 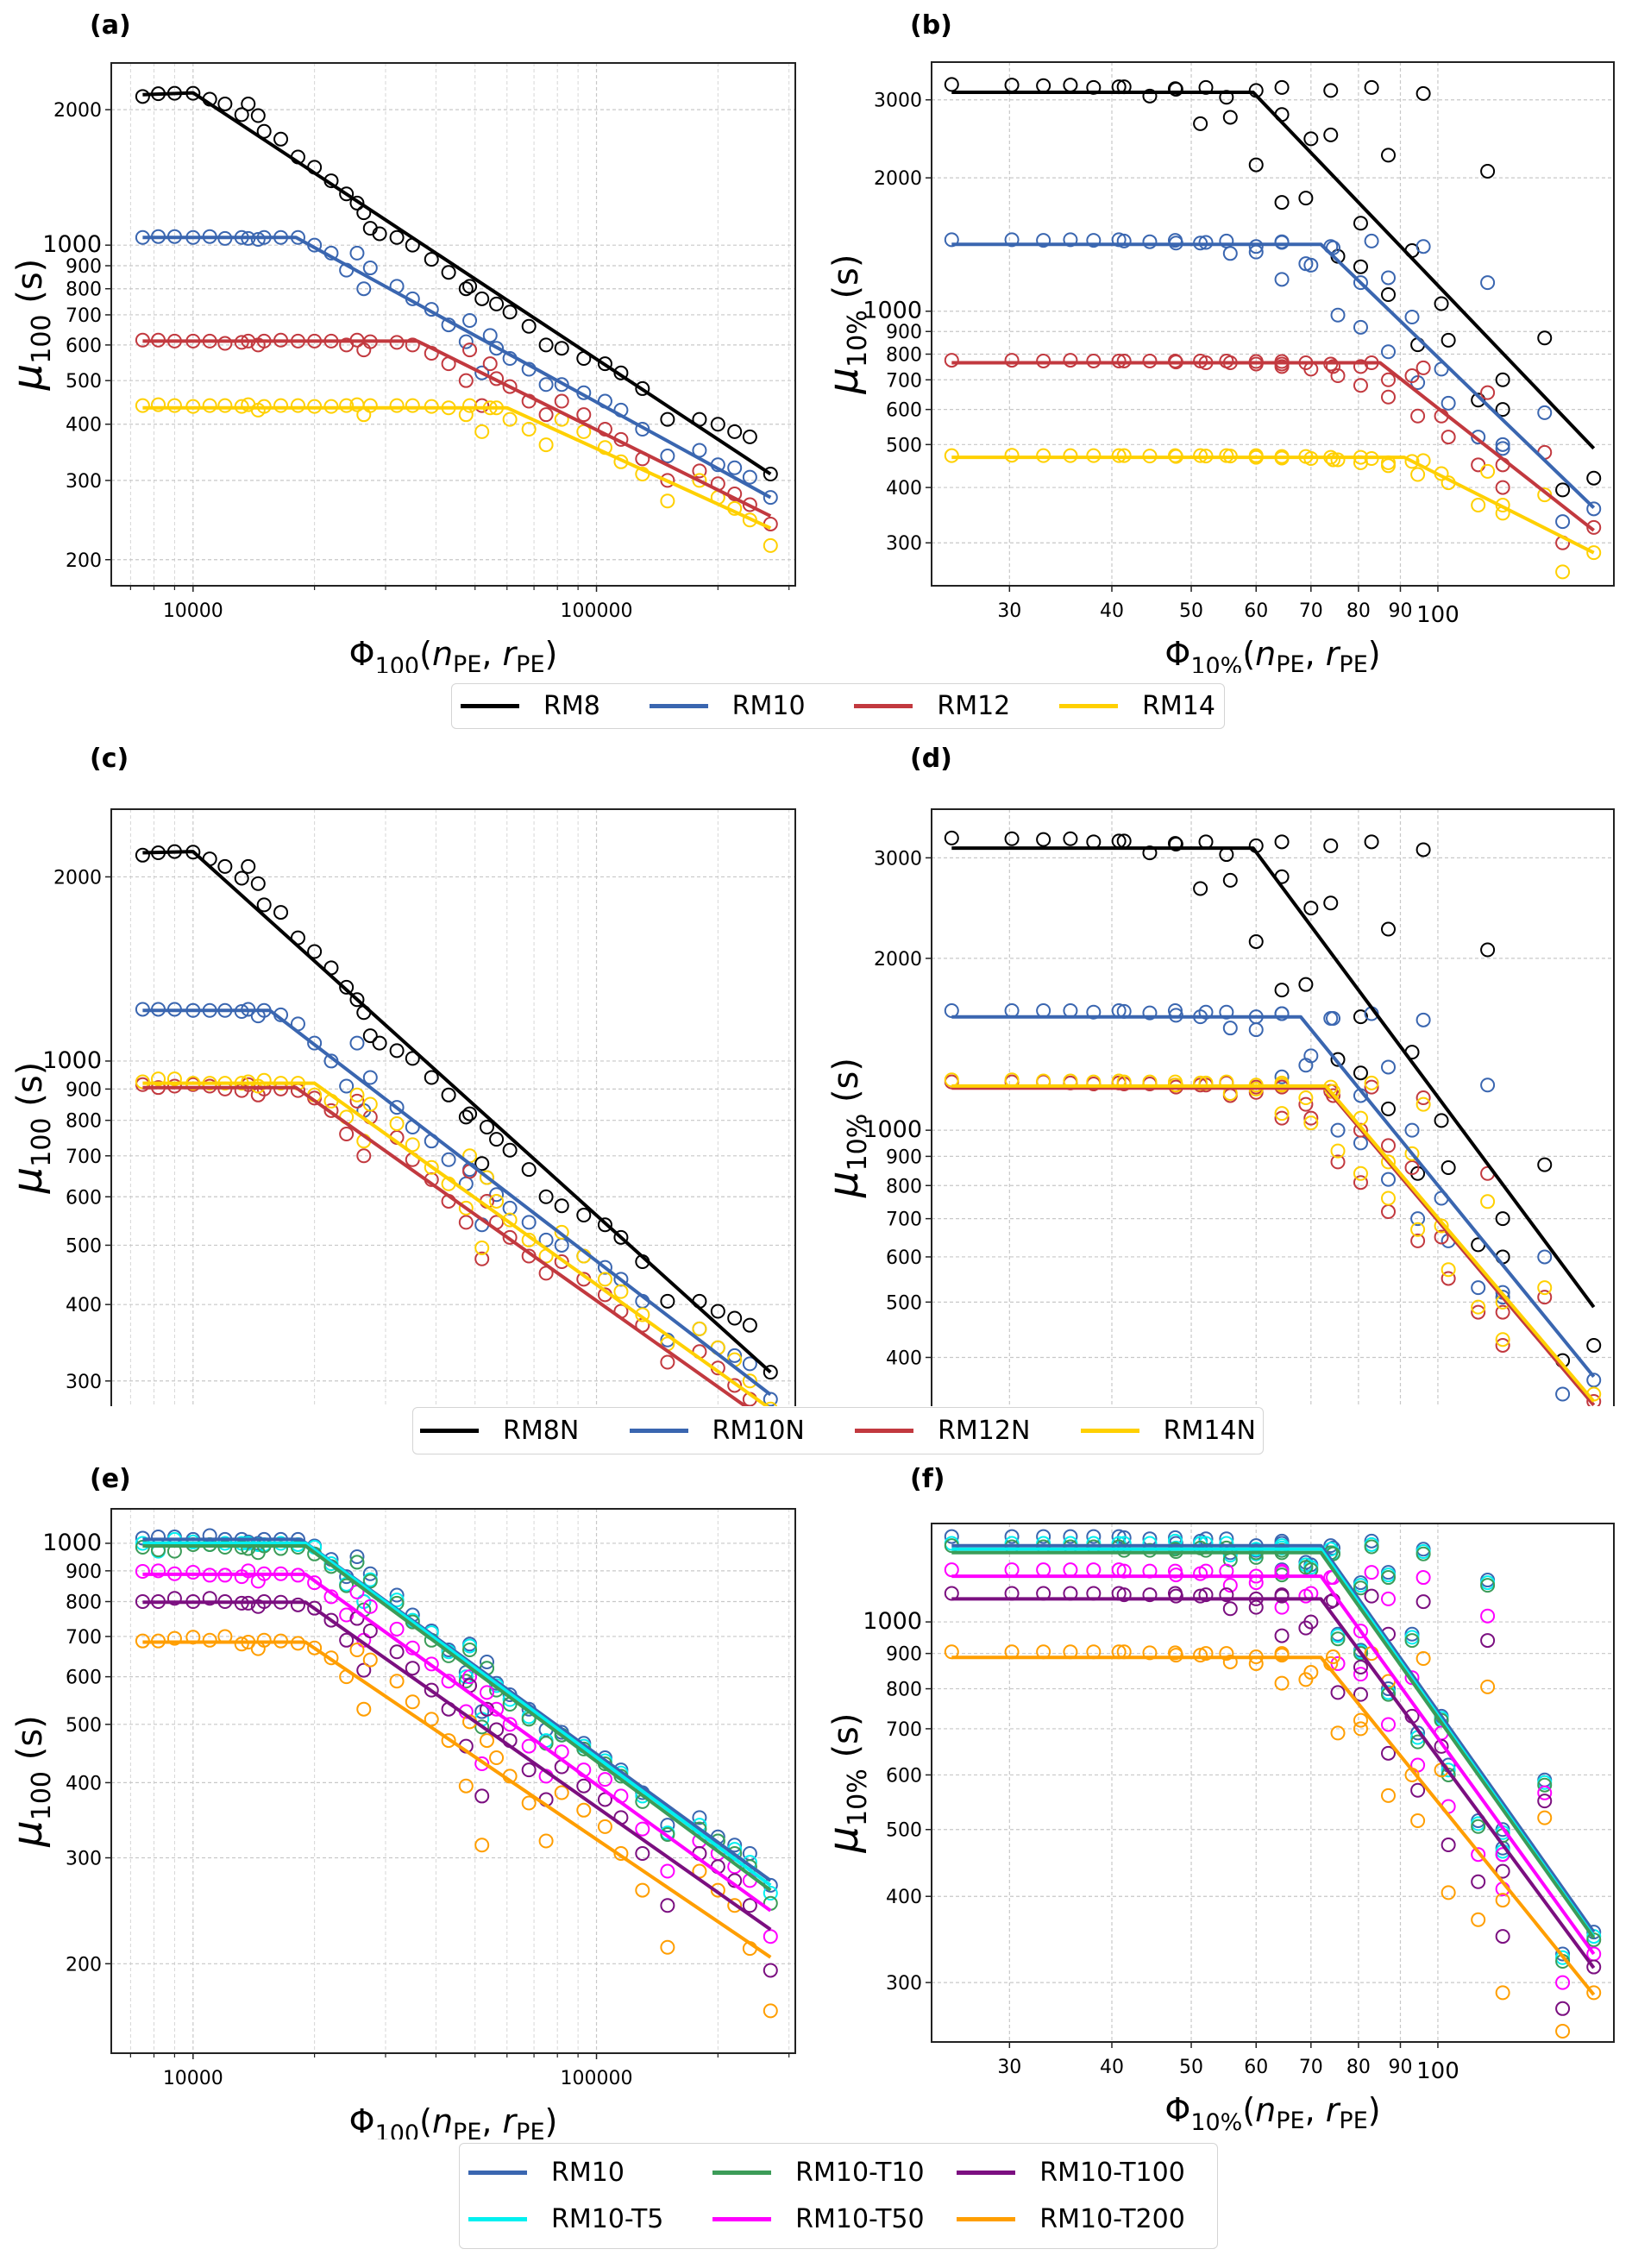 What do you see at coordinates (1209, 1431) in the screenshot?
I see `legend-label: RM14N` at bounding box center [1209, 1431].